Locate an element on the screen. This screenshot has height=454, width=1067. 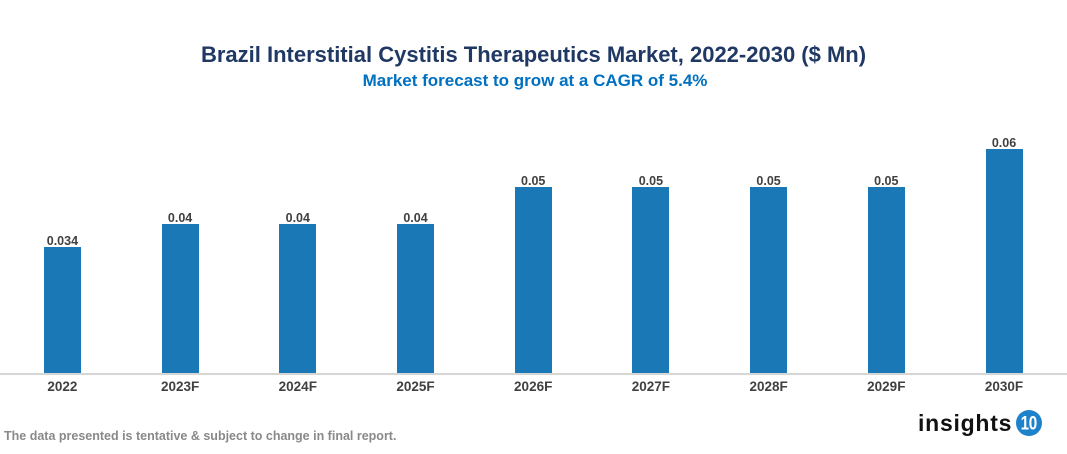
svg-text: 10 is located at coordinates (1029, 422).